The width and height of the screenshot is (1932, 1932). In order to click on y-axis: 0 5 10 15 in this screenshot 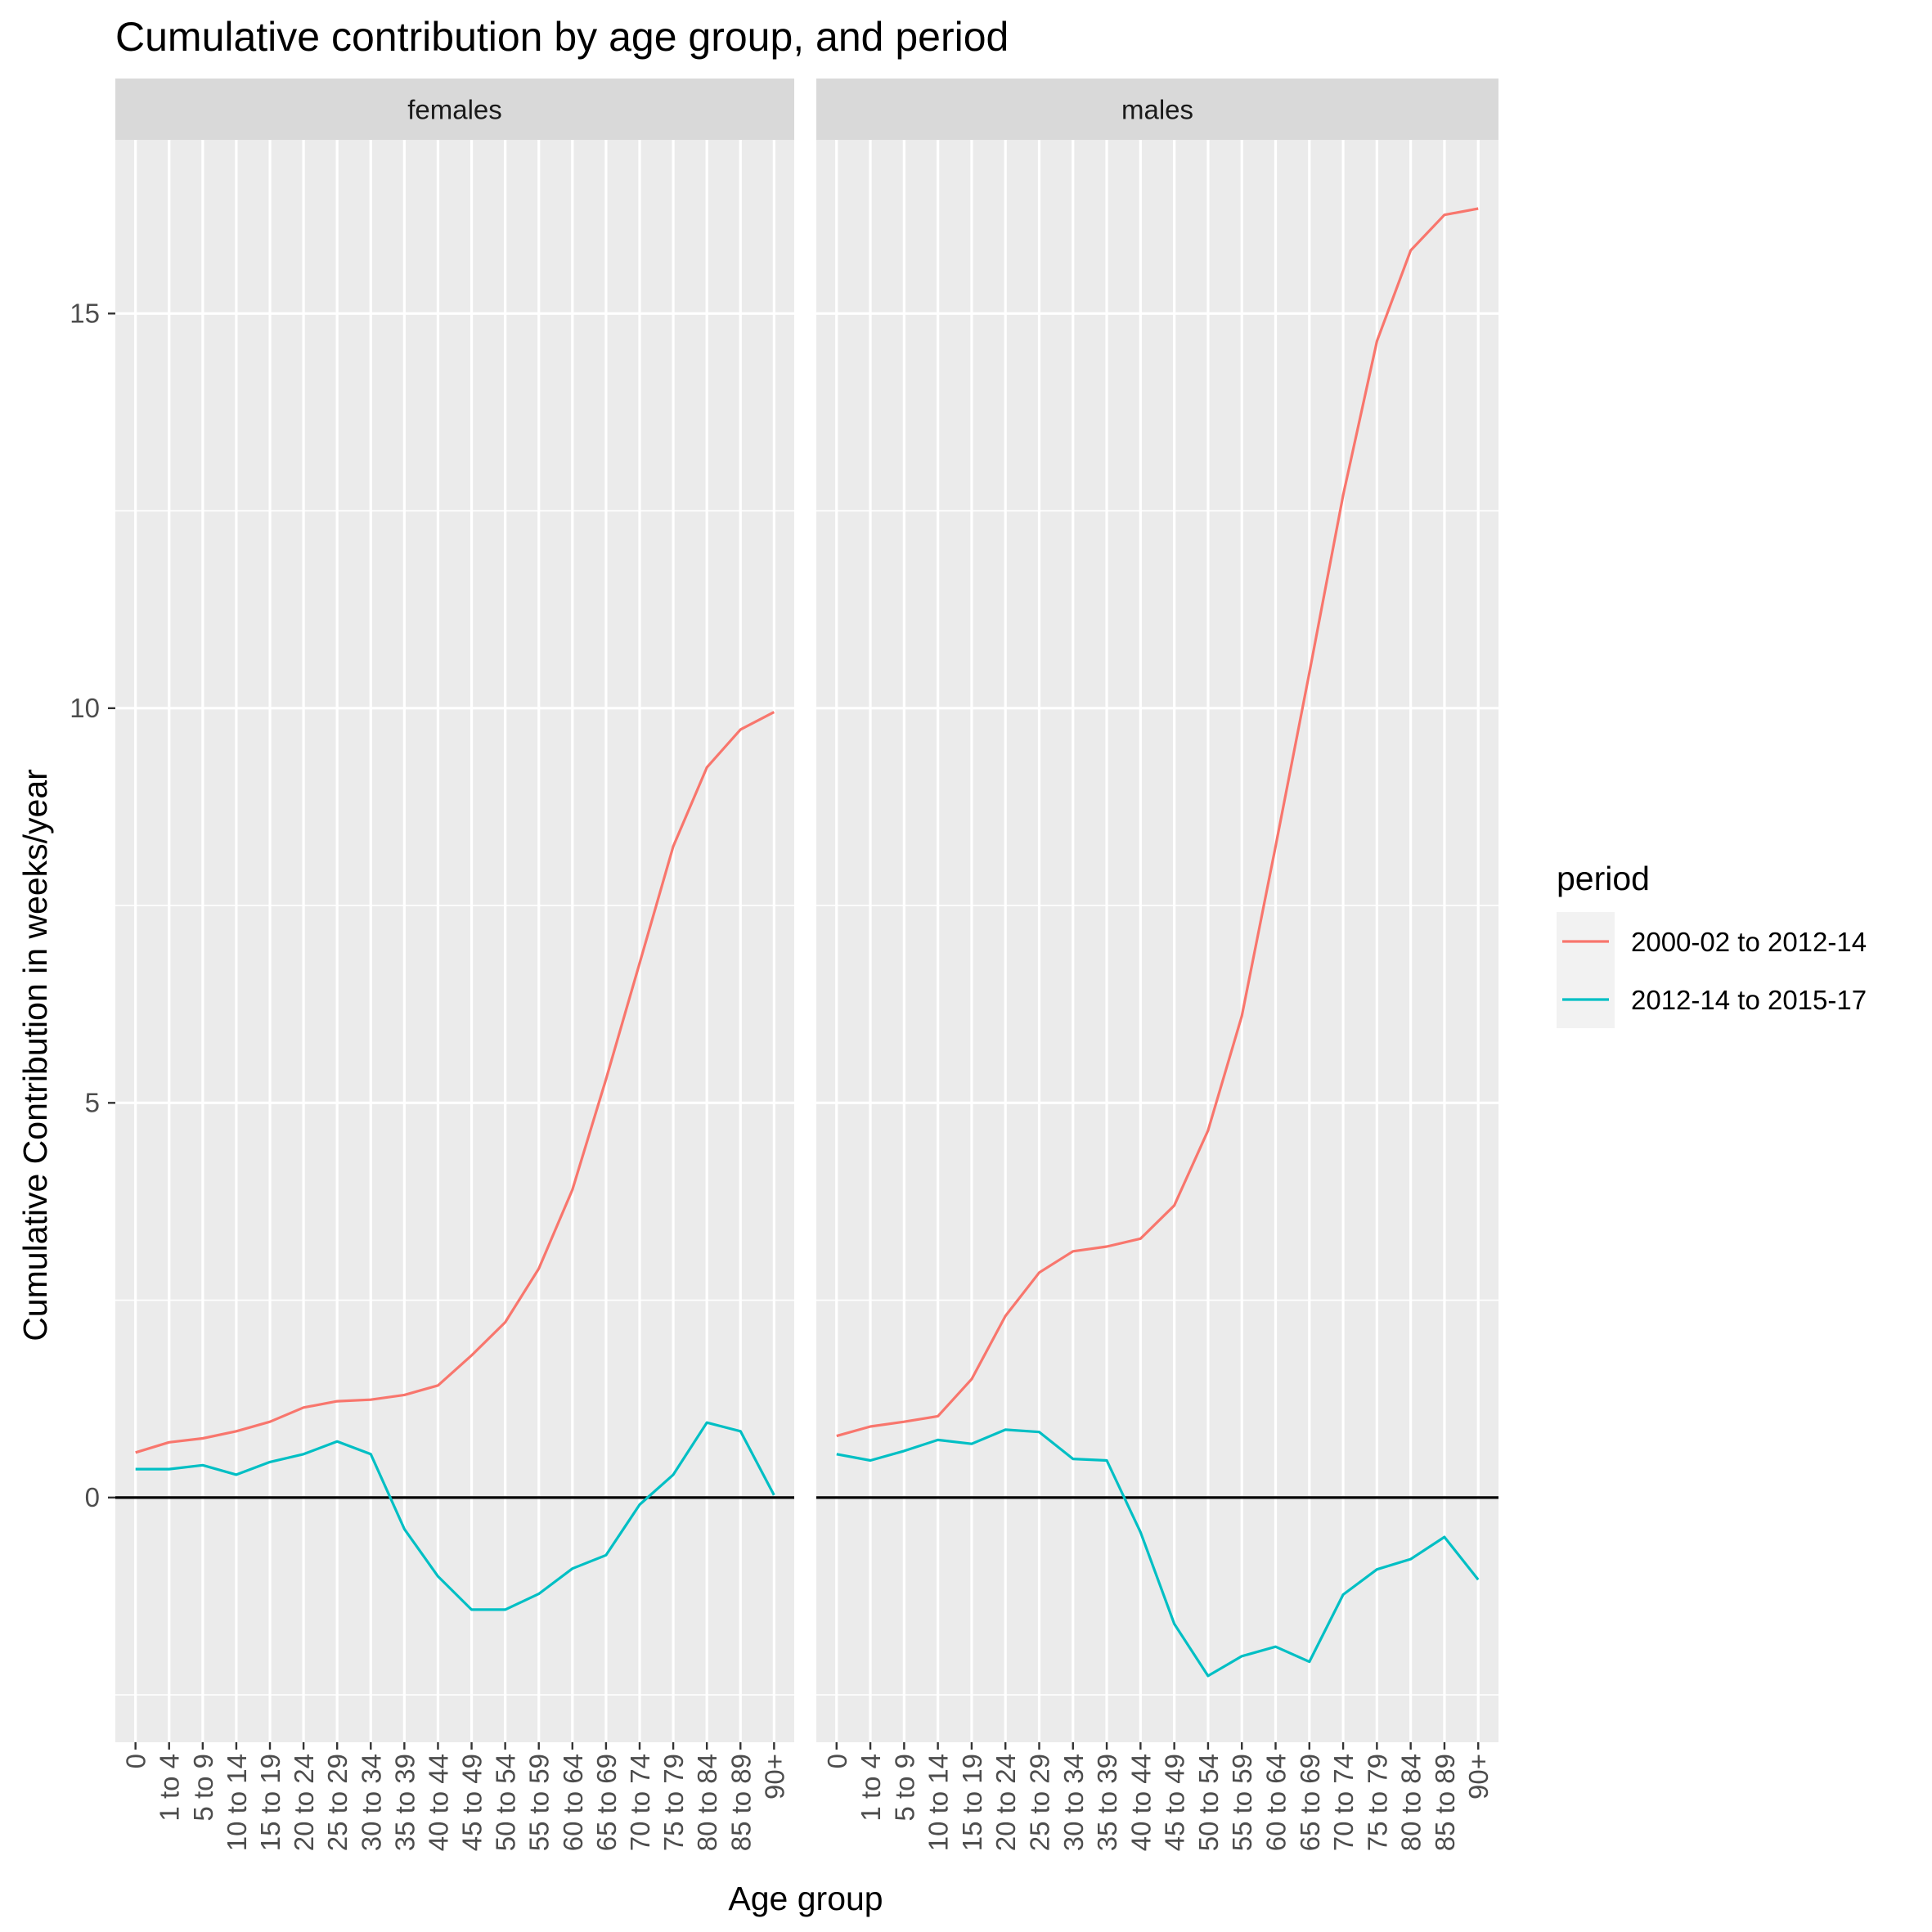, I will do `click(92, 905)`.